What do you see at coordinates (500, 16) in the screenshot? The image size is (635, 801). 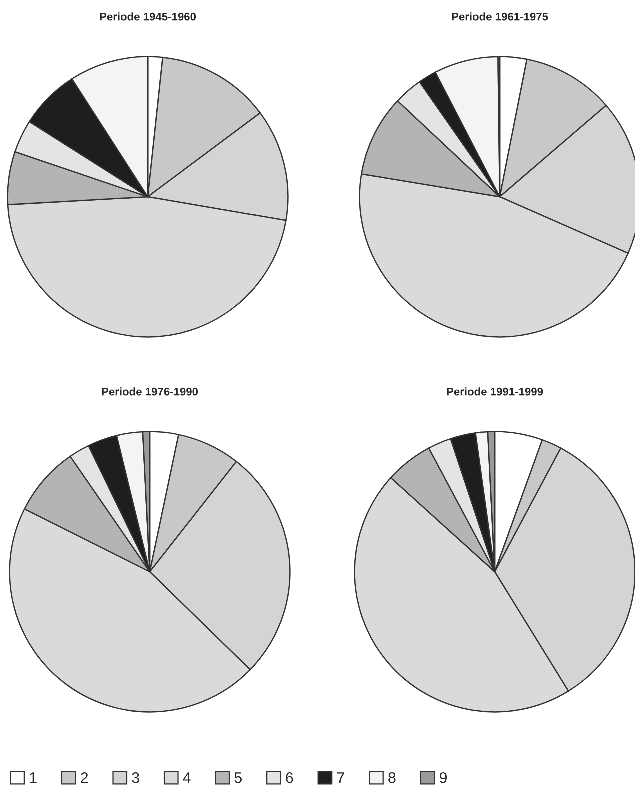 I see `chart-title: Periode 1961-1975` at bounding box center [500, 16].